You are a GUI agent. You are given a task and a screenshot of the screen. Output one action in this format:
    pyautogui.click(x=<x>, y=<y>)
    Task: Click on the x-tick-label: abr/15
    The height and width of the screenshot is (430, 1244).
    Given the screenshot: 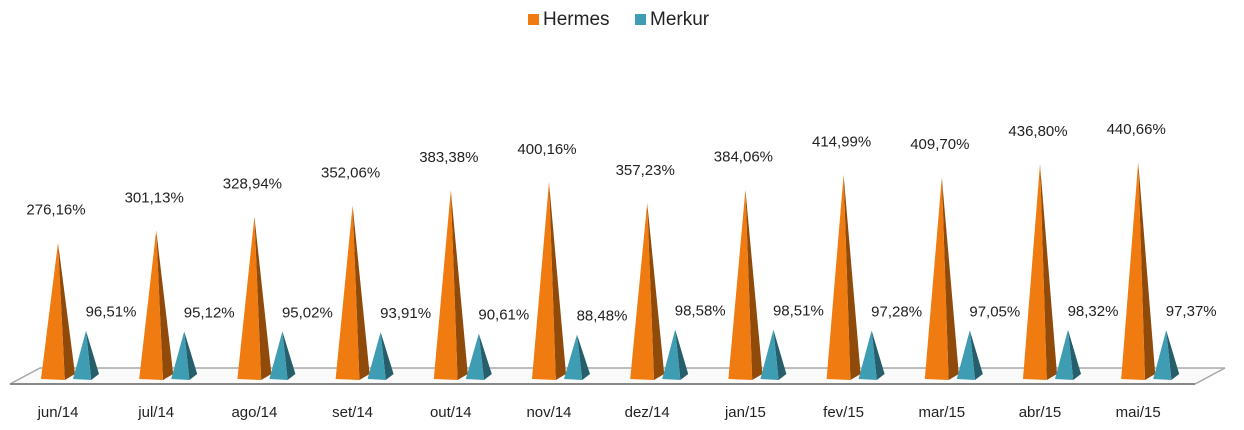 What is the action you would take?
    pyautogui.click(x=1040, y=412)
    